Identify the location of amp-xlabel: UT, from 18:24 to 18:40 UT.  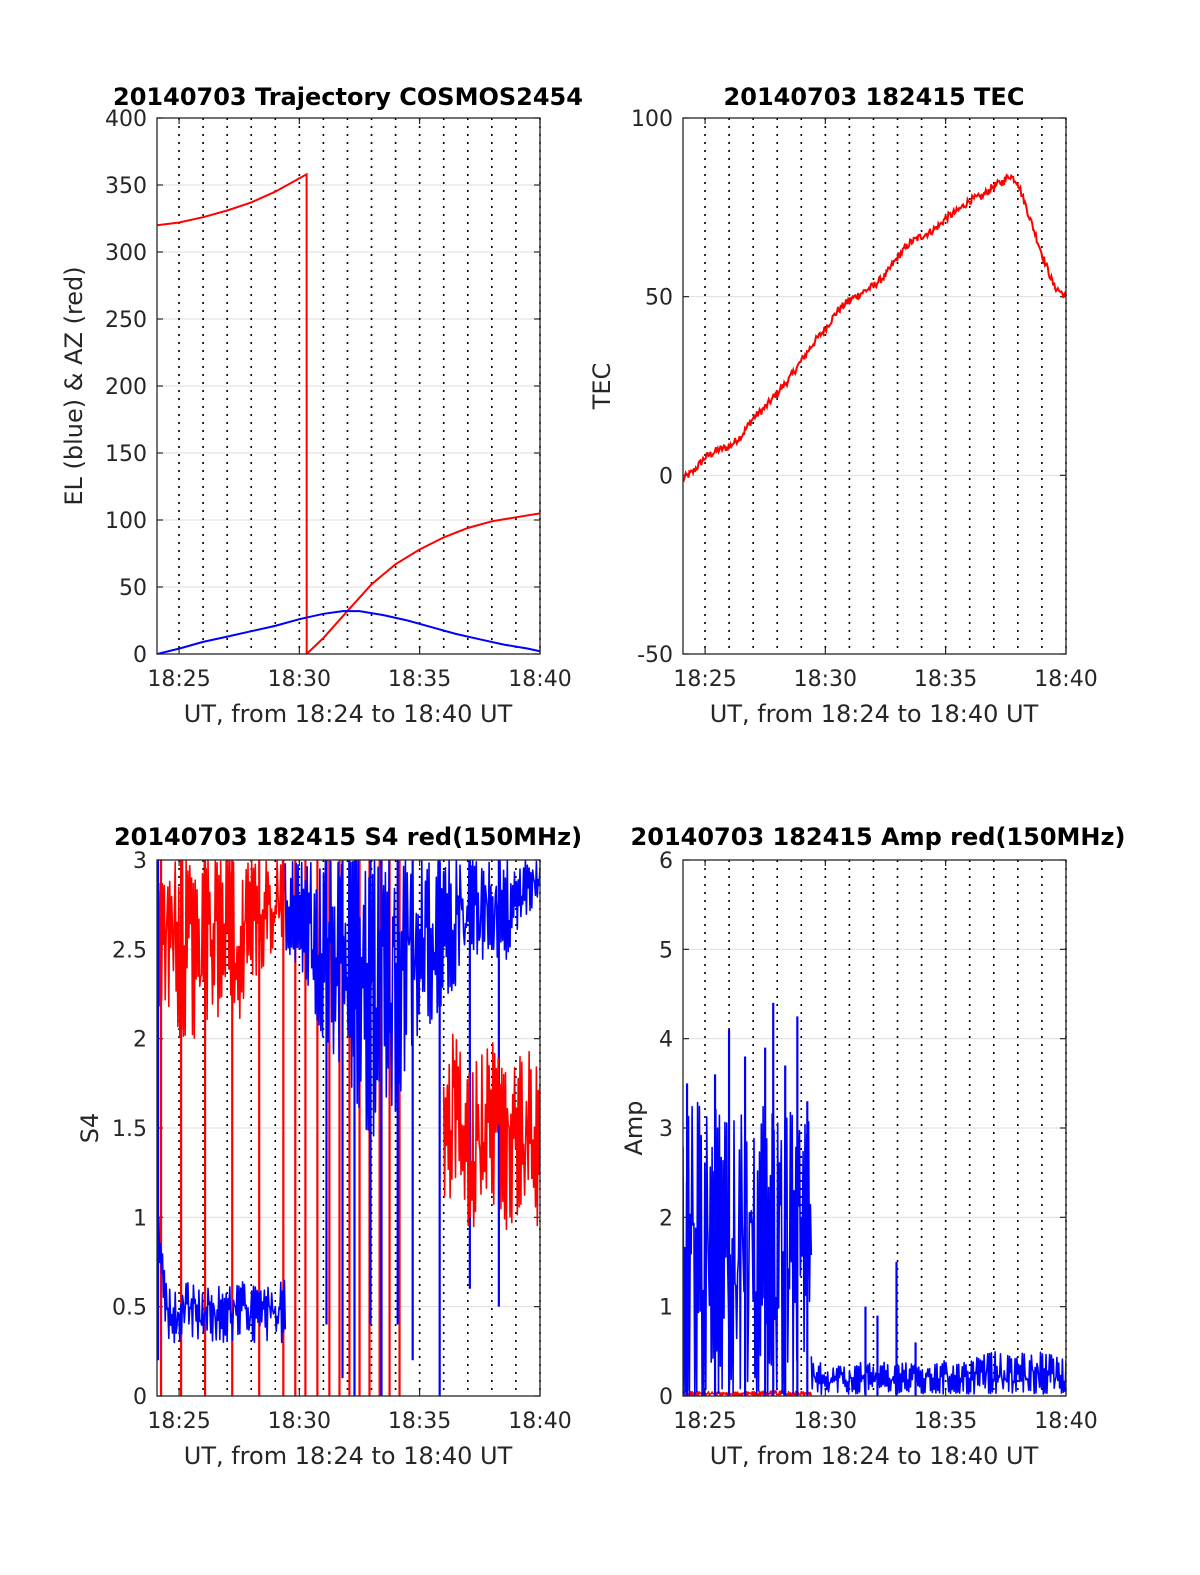
(874, 1456).